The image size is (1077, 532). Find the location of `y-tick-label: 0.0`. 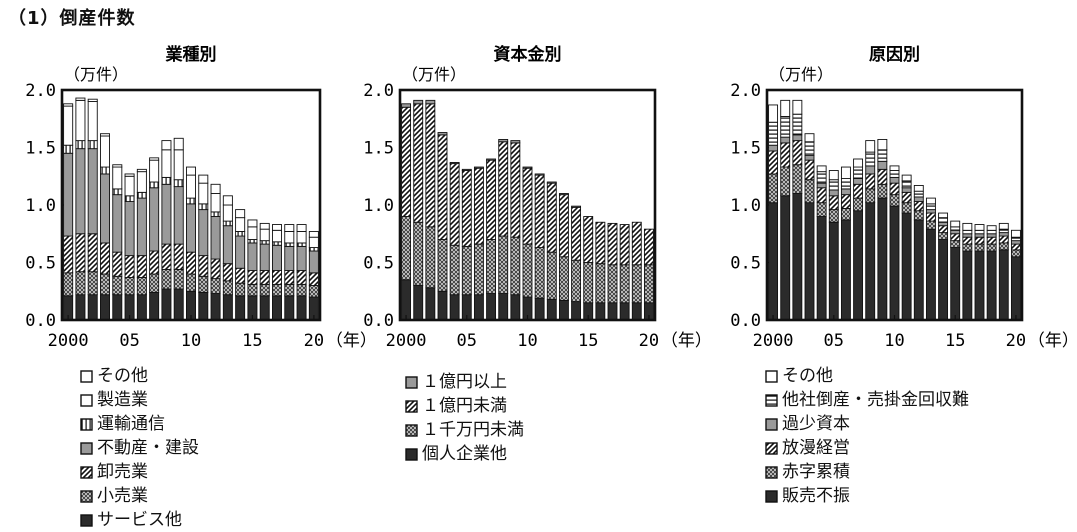

y-tick-label: 0.0 is located at coordinates (378, 321).